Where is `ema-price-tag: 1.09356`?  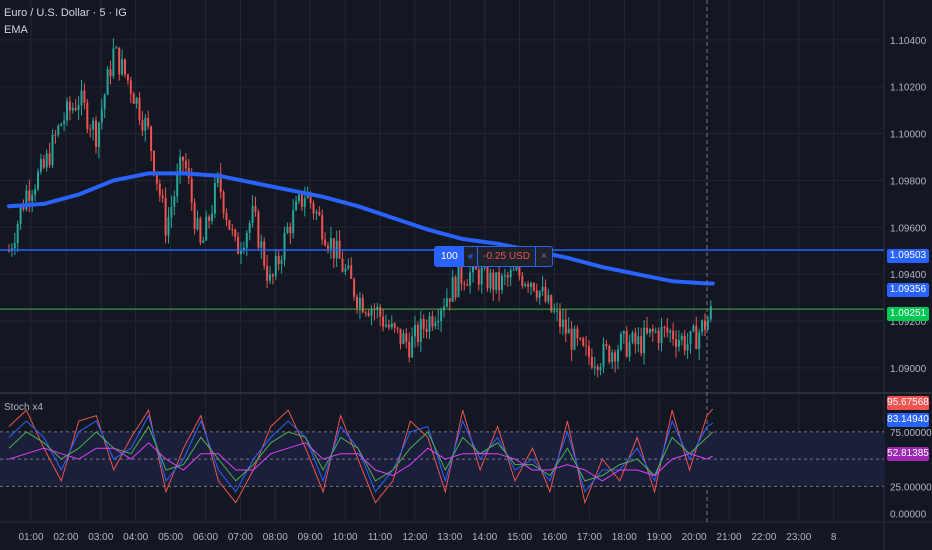
ema-price-tag: 1.09356 is located at coordinates (908, 290).